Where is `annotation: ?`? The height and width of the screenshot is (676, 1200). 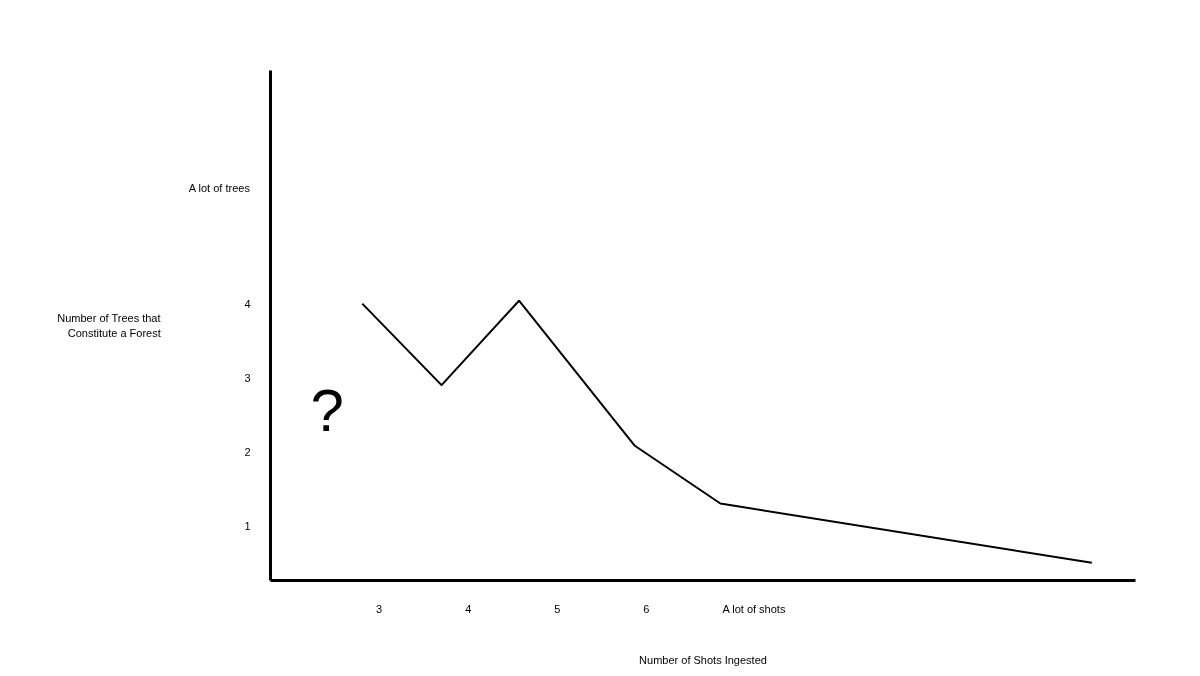 annotation: ? is located at coordinates (327, 410).